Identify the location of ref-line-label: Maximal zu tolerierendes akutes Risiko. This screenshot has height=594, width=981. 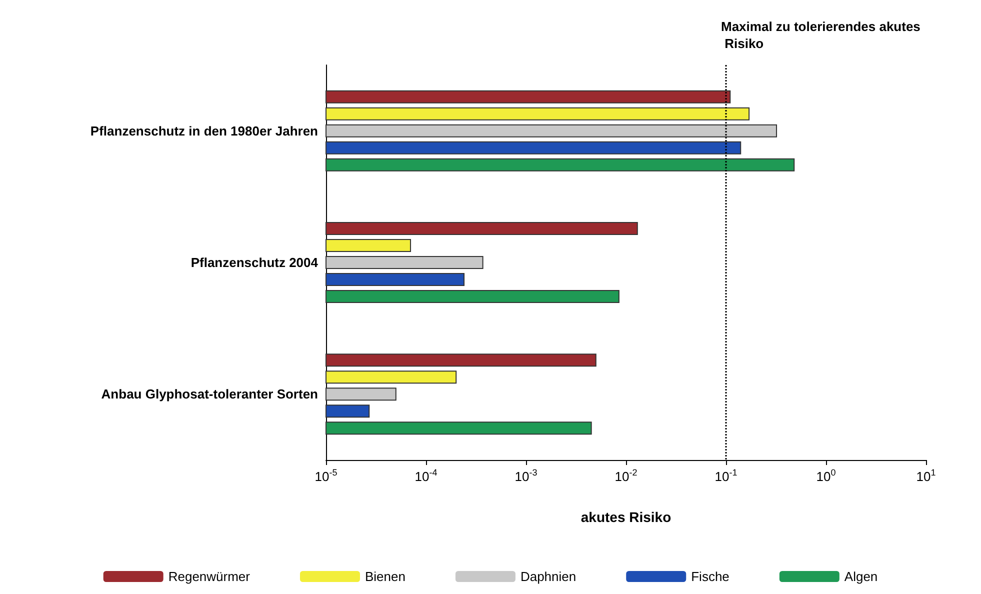
(820, 35).